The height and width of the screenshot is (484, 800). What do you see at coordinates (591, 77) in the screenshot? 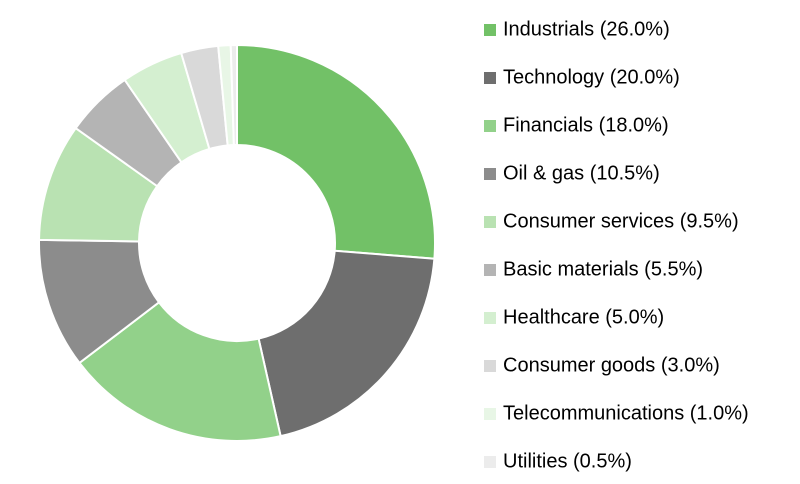
I see `legend-label: Technology (20.0%)` at bounding box center [591, 77].